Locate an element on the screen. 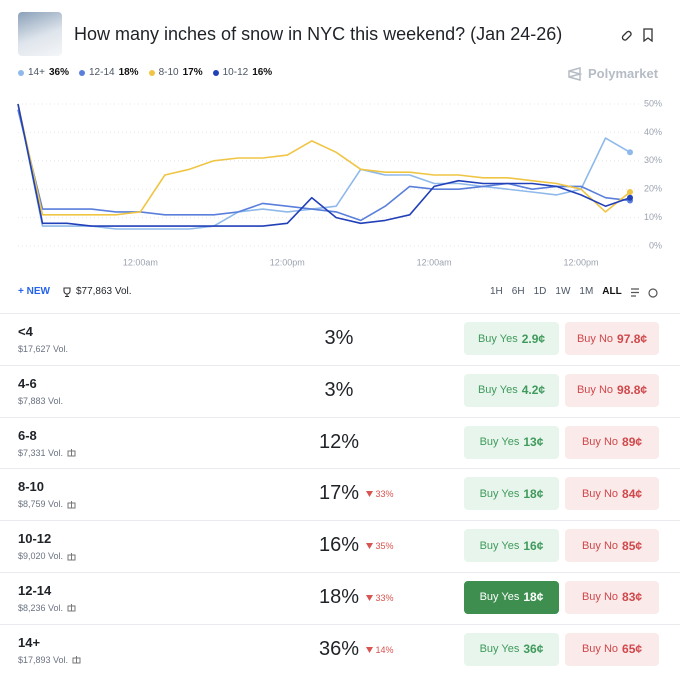 The width and height of the screenshot is (680, 680). buy-no-button: Buy No 97.8¢ is located at coordinates (612, 338).